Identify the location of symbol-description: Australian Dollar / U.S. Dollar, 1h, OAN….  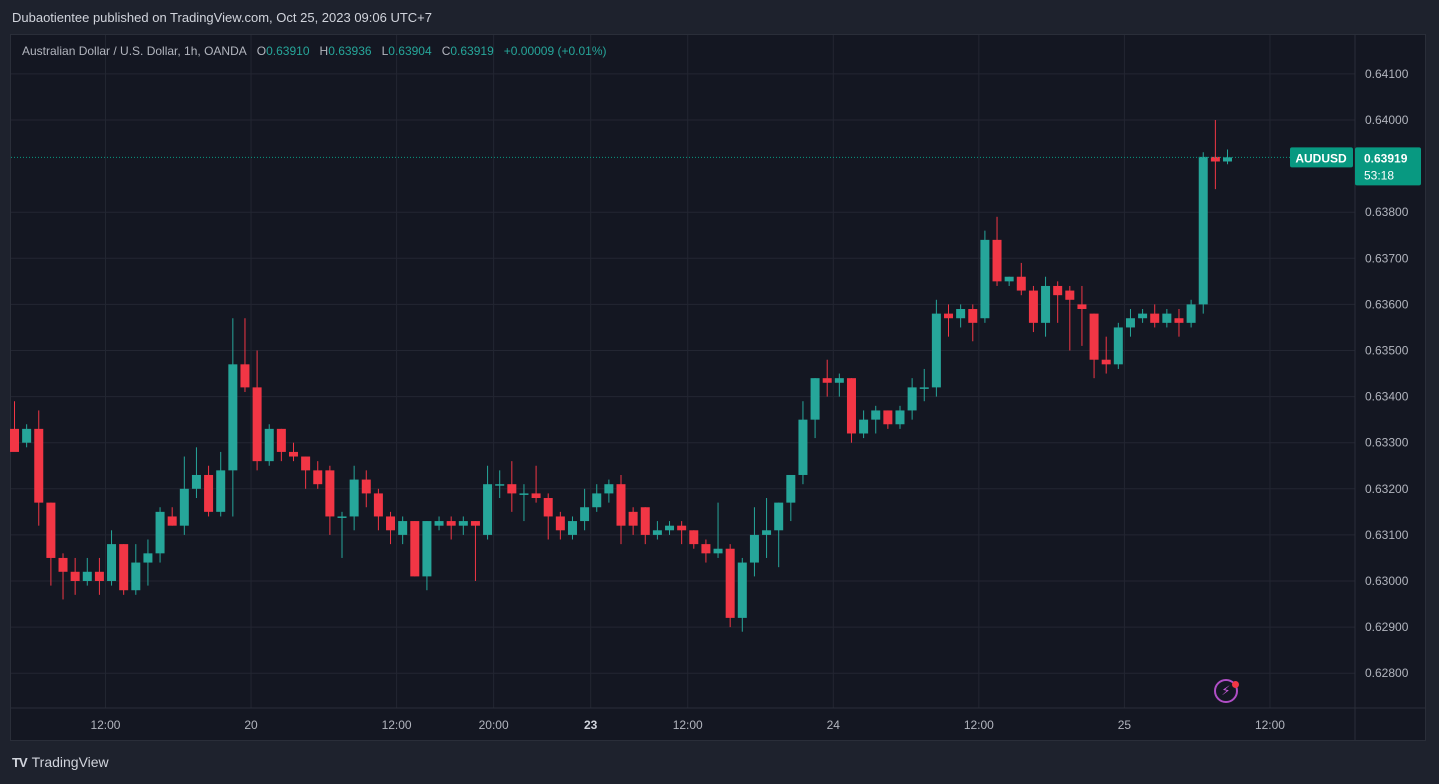
(134, 51).